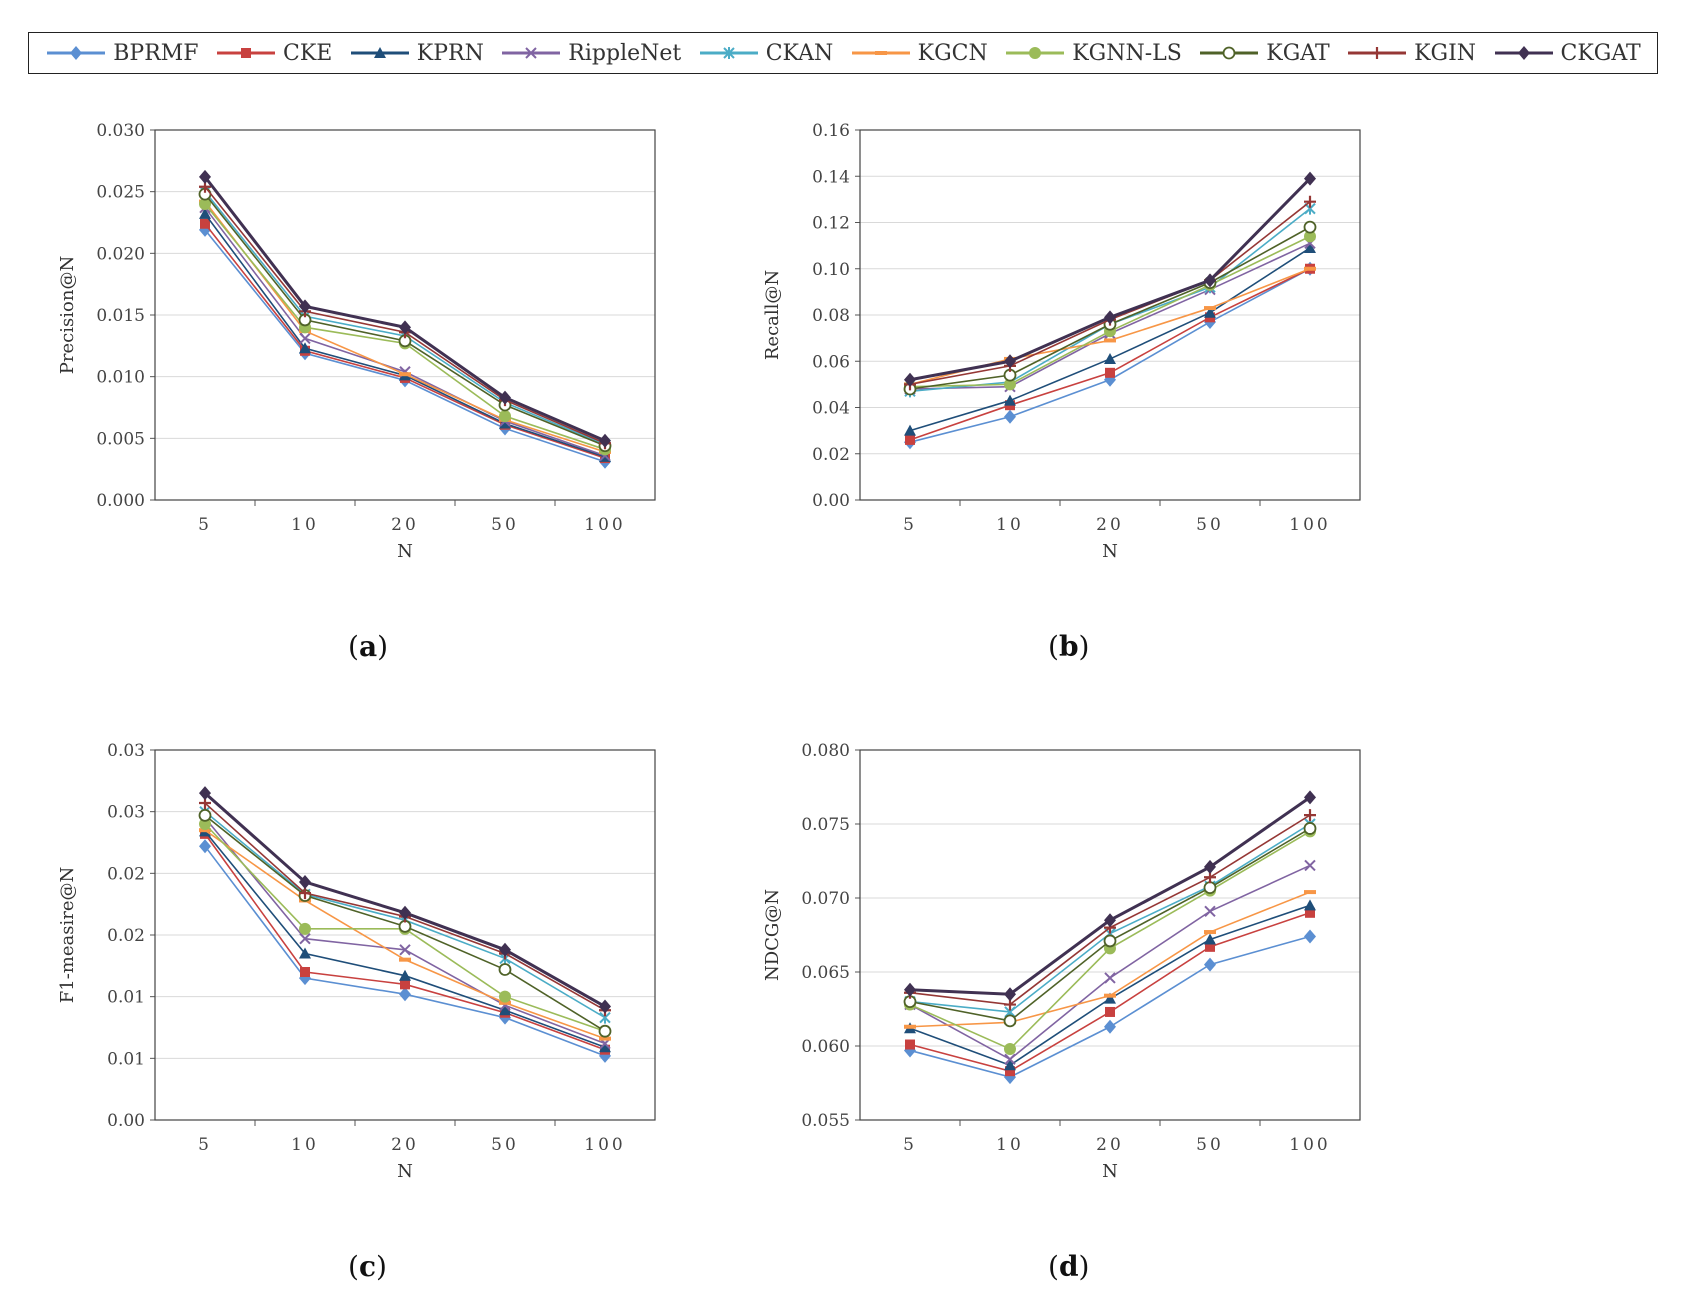 The image size is (1685, 1302). Describe the element at coordinates (1110, 959) in the screenshot. I see `series-line-kgcn` at that location.